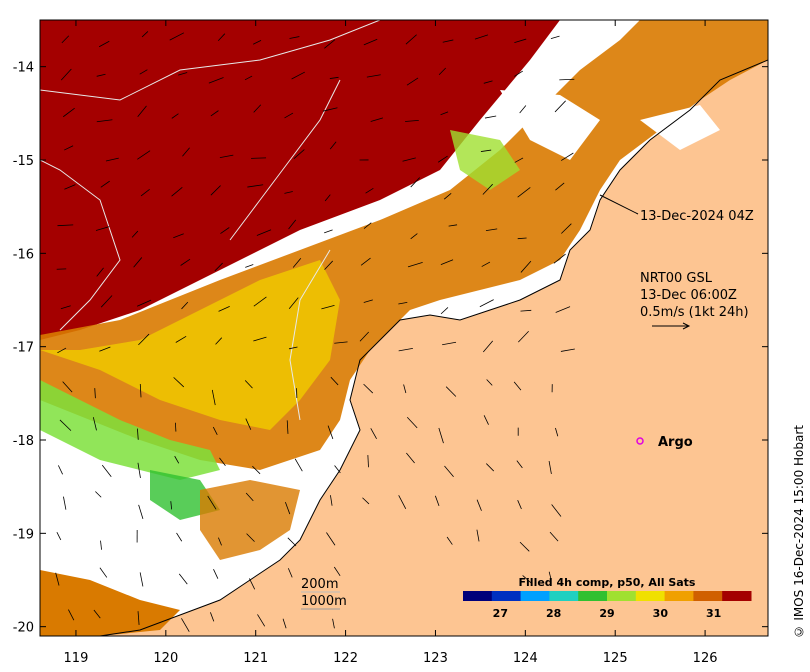  Describe the element at coordinates (23, 628) in the screenshot. I see `lat-tick-label: -20` at that location.